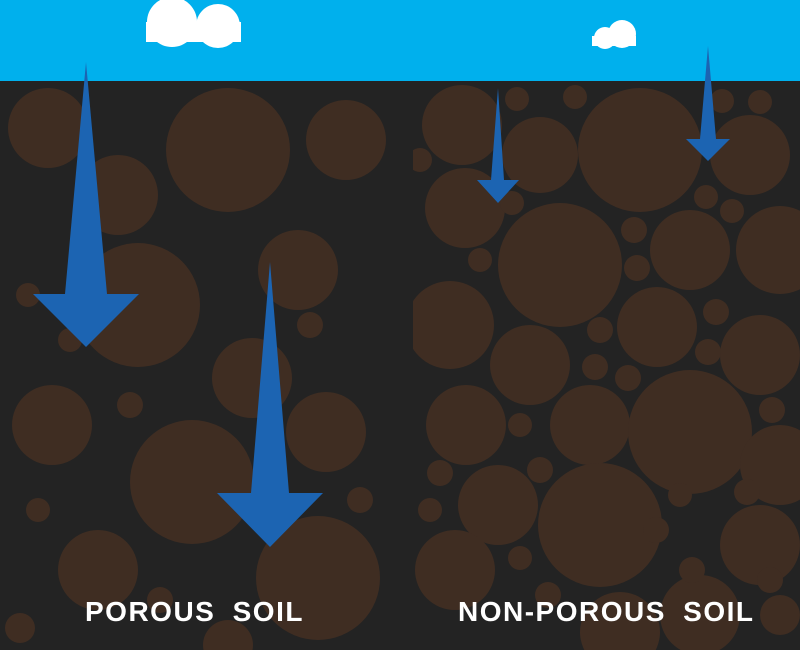 The image size is (800, 650). What do you see at coordinates (400, 40) in the screenshot?
I see `sky` at bounding box center [400, 40].